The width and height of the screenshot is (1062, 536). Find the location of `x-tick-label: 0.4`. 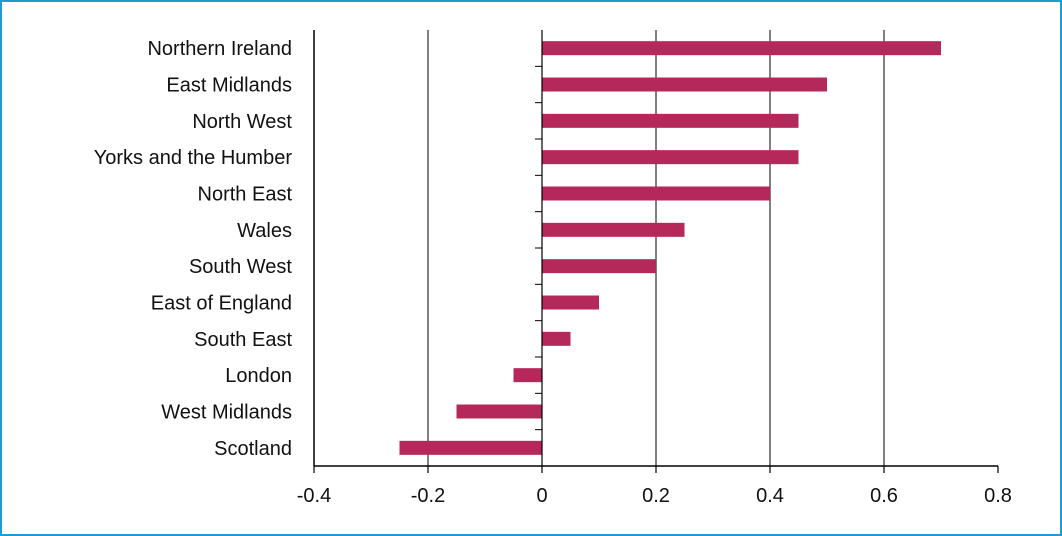

x-tick-label: 0.4 is located at coordinates (770, 496).